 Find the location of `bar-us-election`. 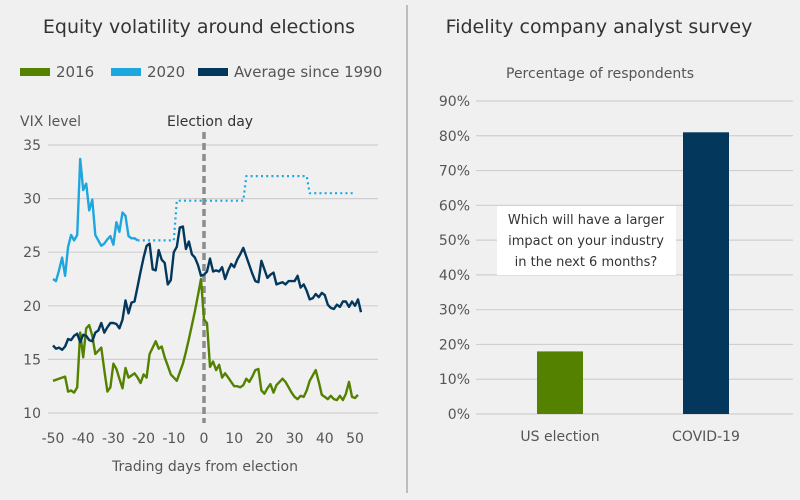

bar-us-election is located at coordinates (560, 382).